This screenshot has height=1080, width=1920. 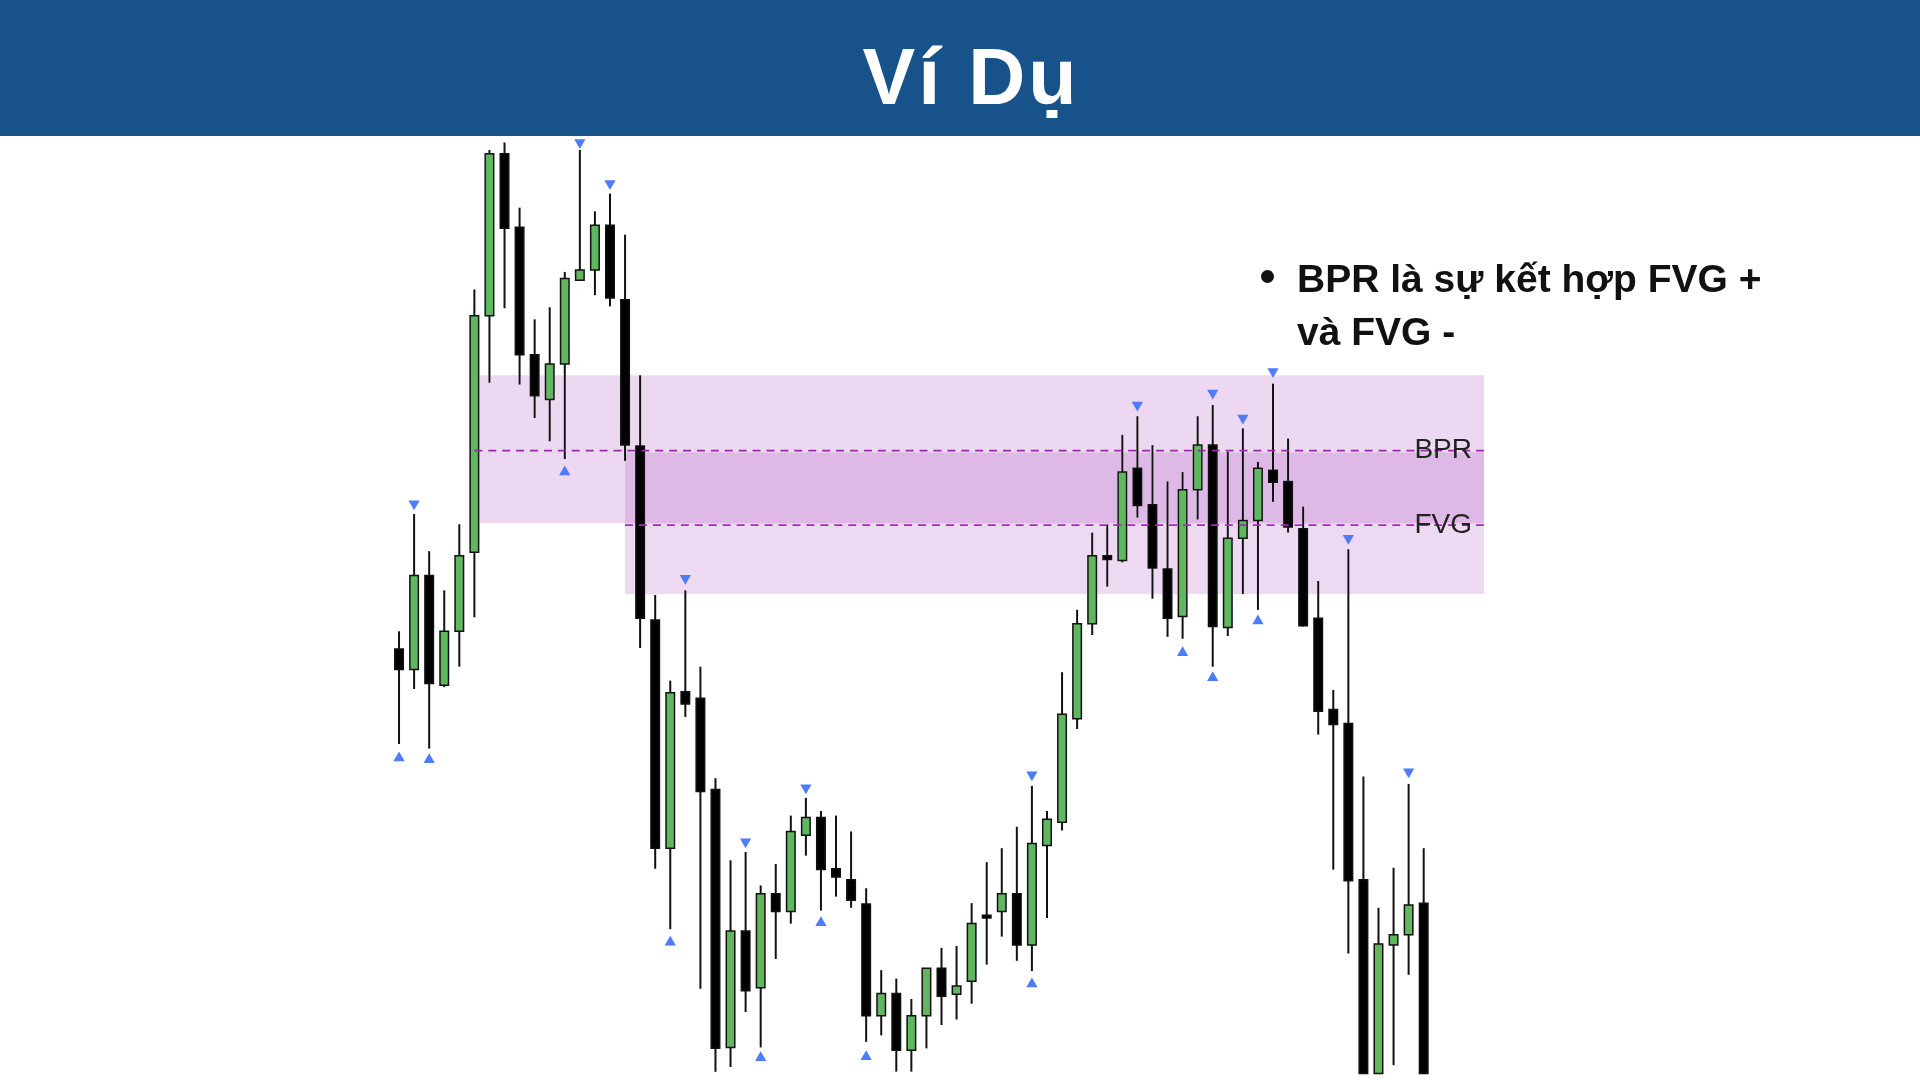 What do you see at coordinates (971, 76) in the screenshot?
I see `chart-title: Ví Dụ` at bounding box center [971, 76].